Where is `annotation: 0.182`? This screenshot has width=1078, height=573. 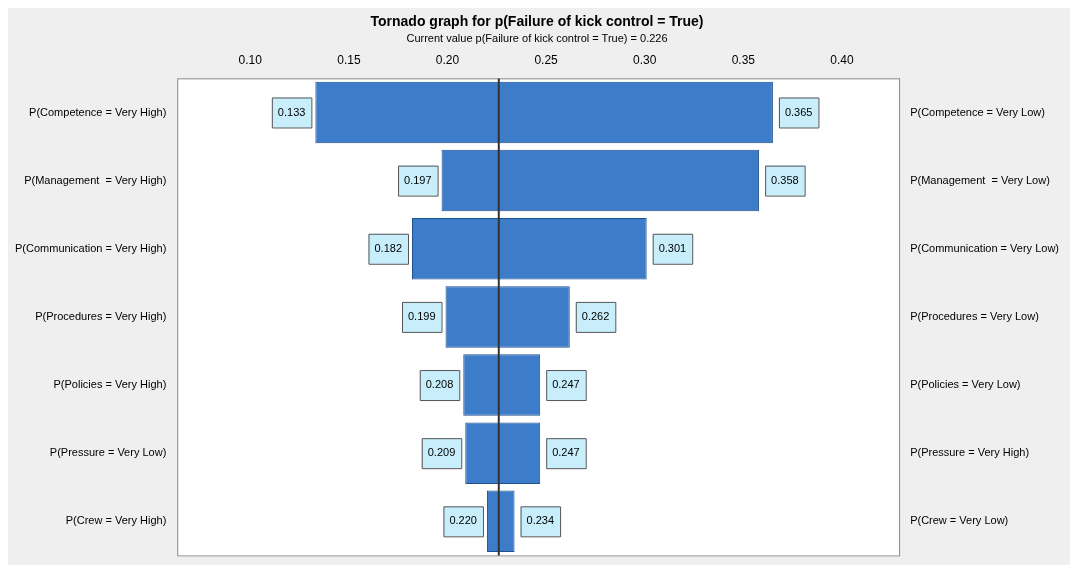 annotation: 0.182 is located at coordinates (388, 247).